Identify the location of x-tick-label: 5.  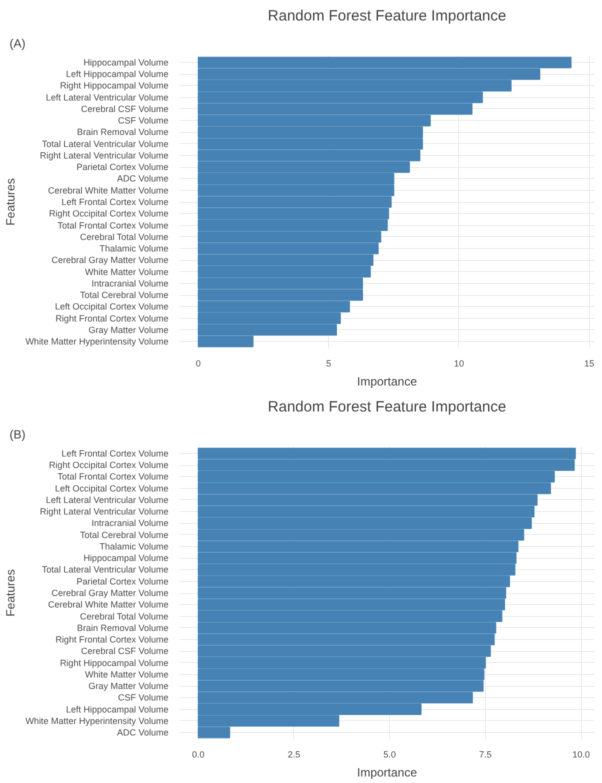
(329, 363).